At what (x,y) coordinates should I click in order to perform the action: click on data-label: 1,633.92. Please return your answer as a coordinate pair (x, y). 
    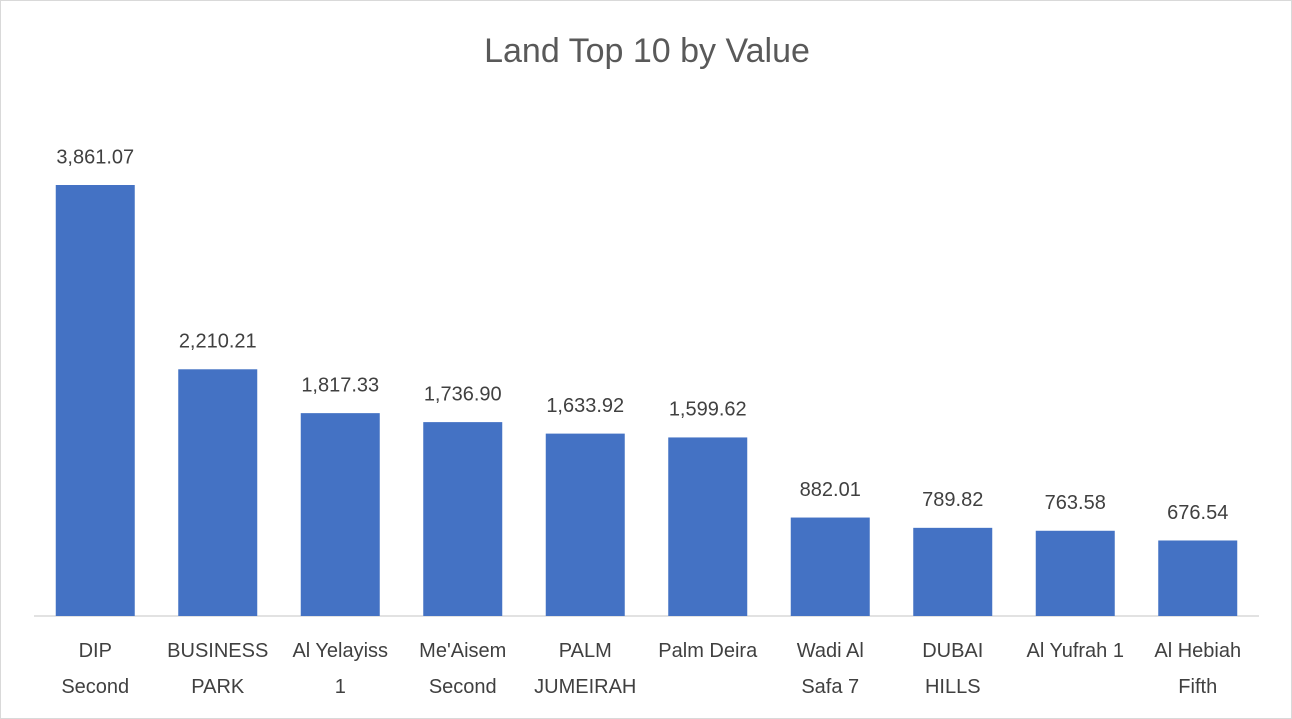
    Looking at the image, I should click on (585, 406).